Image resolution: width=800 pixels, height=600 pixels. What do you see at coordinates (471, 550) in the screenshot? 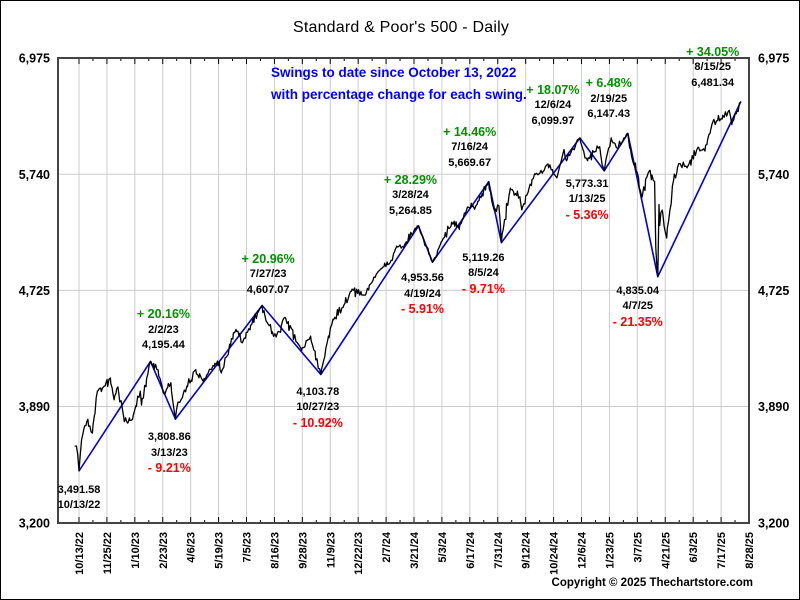
I see `x-axis-label: 6/17/24` at bounding box center [471, 550].